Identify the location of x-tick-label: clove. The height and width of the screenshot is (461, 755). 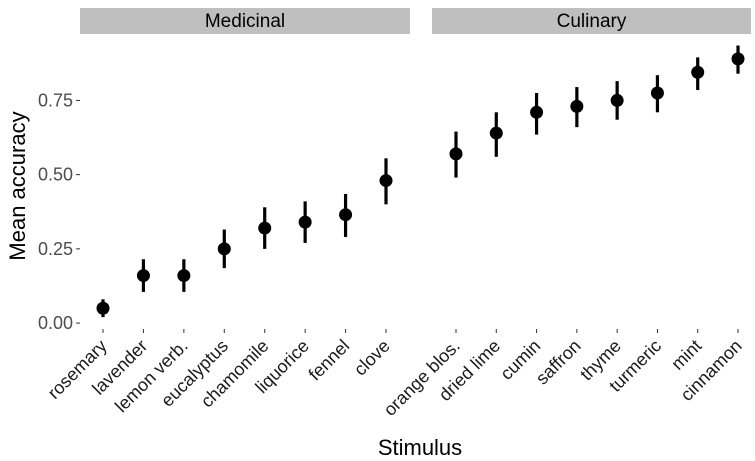
(372, 358).